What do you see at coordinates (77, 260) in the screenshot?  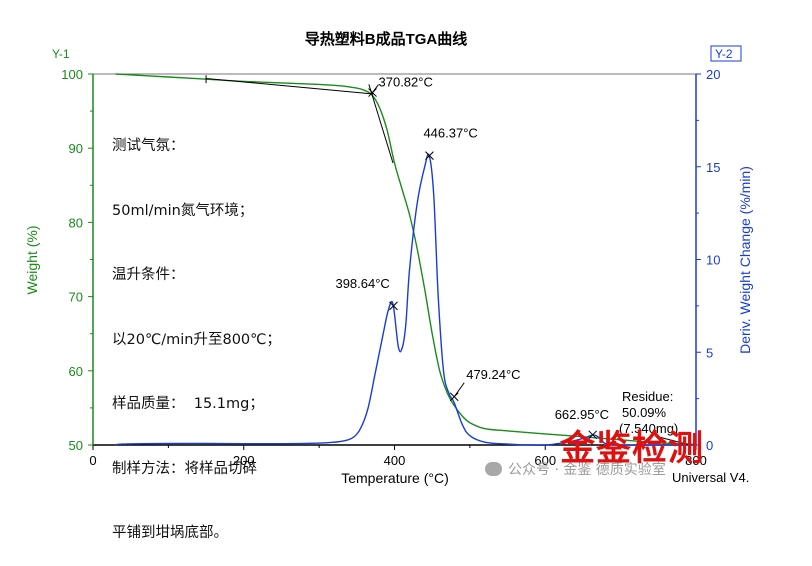 I see `y-left-axis-ticks: 50 60 70 80 90 100` at bounding box center [77, 260].